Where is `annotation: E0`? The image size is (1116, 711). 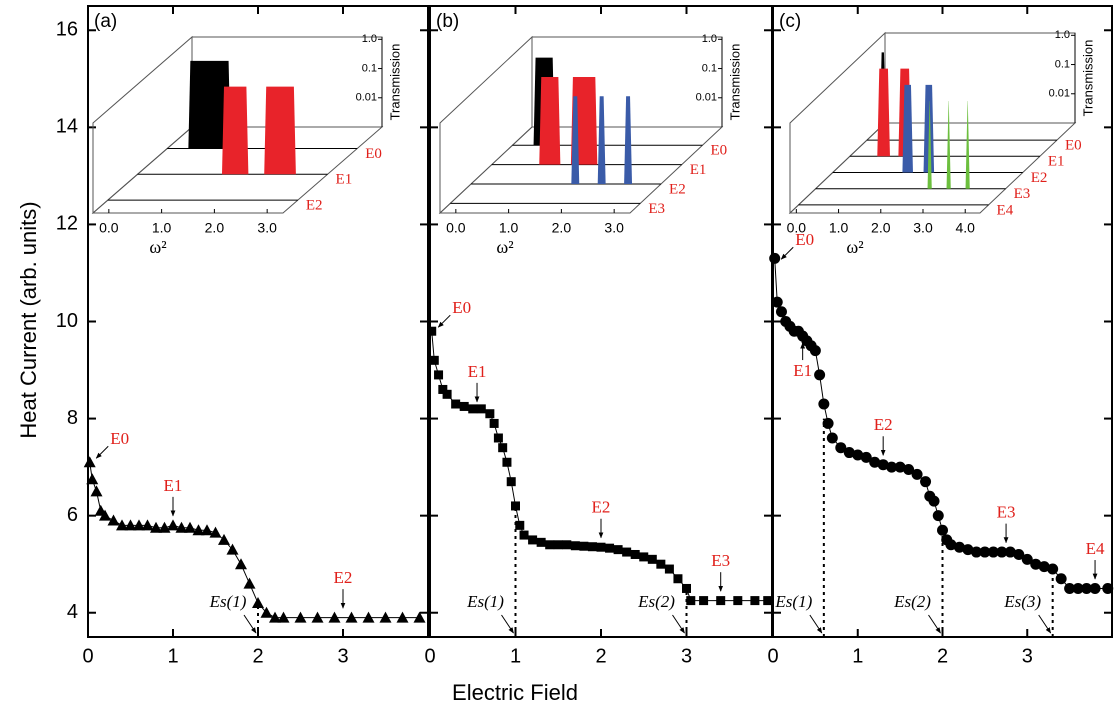
annotation: E0 is located at coordinates (461, 307).